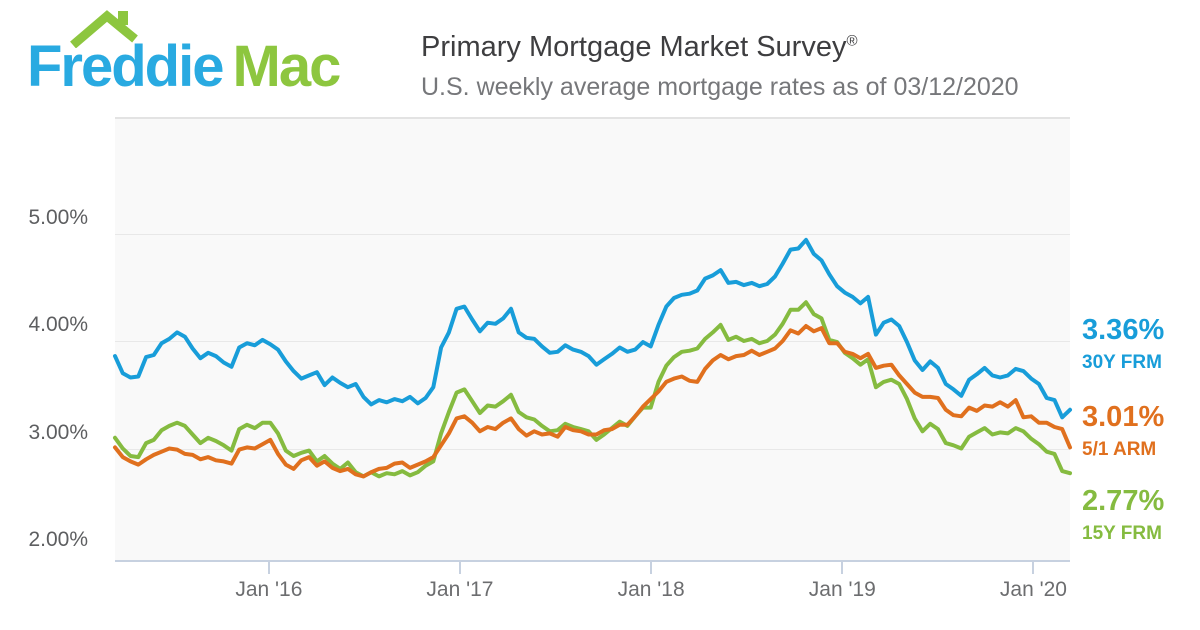 The image size is (1200, 630). I want to click on x-axis-ticks: Jan '16 Jan '17 Jan '18 Jan '19 Jan '20, so click(592, 585).